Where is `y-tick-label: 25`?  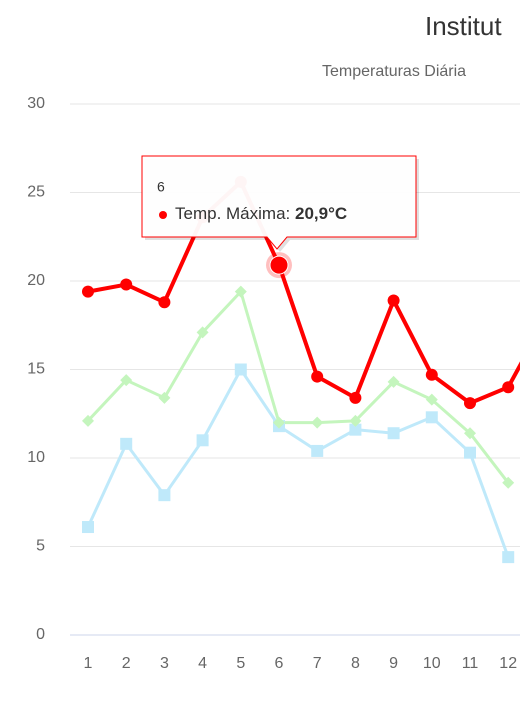
y-tick-label: 25 is located at coordinates (36, 192).